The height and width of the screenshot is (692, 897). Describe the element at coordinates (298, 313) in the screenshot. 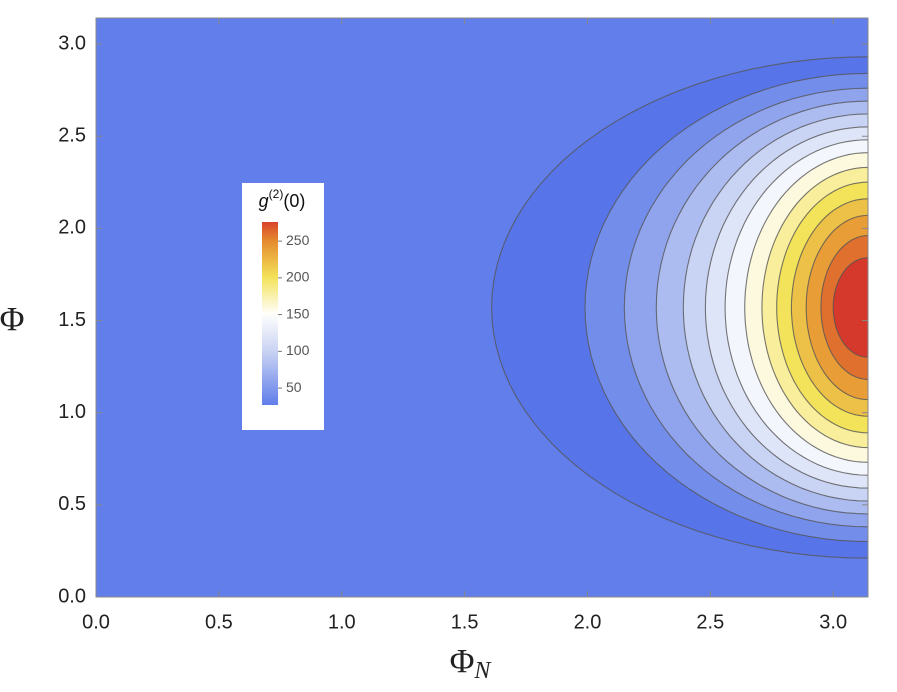

I see `colorbar-tick-label: 150` at that location.